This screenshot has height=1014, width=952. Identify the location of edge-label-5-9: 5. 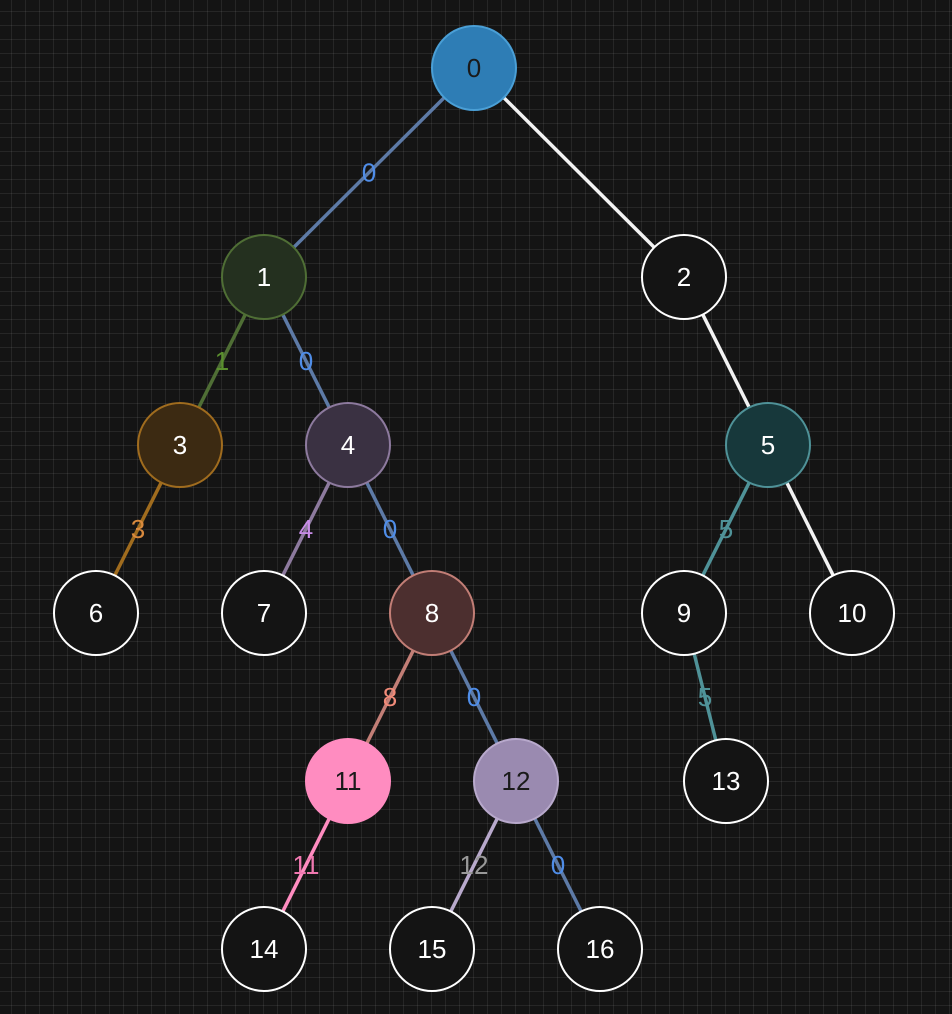
(726, 529).